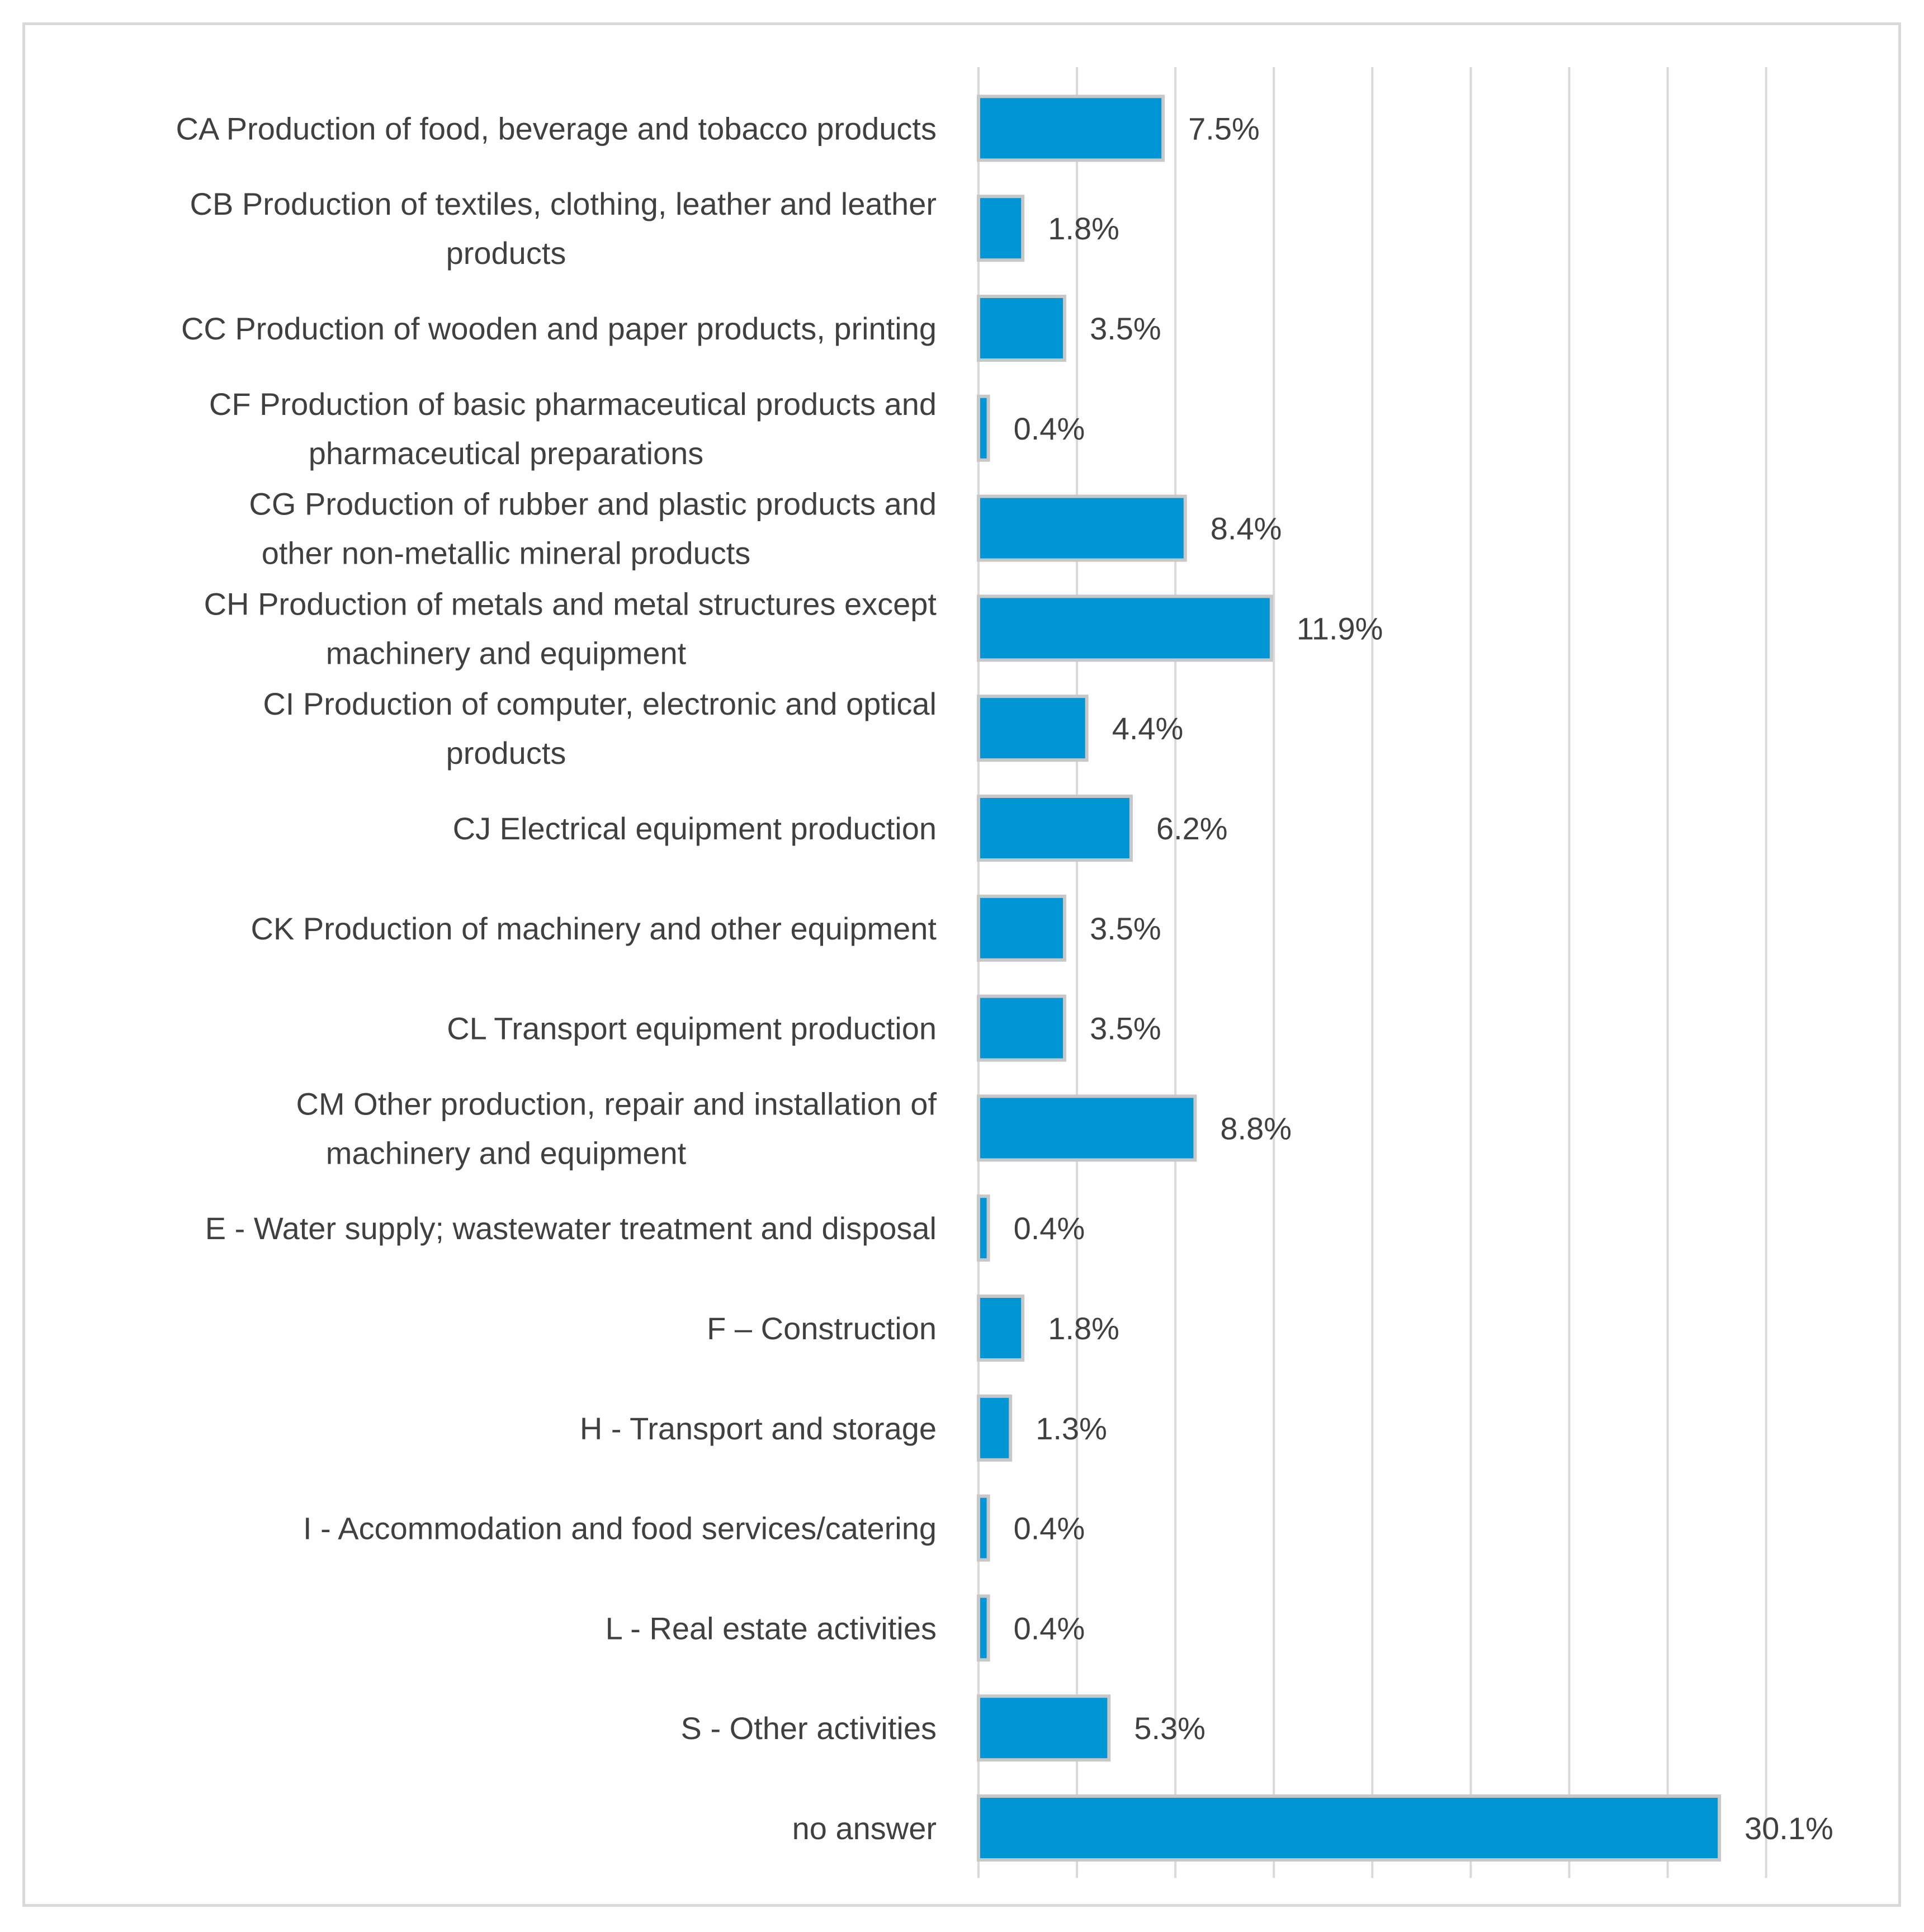 The width and height of the screenshot is (1924, 1932). What do you see at coordinates (1170, 1728) in the screenshot?
I see `data-label: 5.3%` at bounding box center [1170, 1728].